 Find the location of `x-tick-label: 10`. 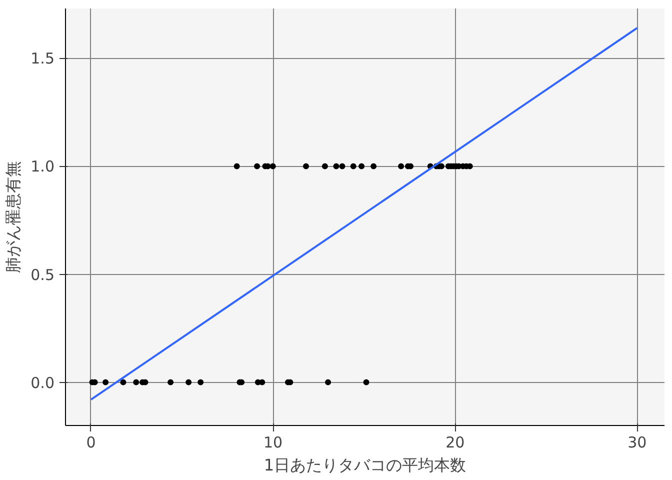

x-tick-label: 10 is located at coordinates (273, 443).